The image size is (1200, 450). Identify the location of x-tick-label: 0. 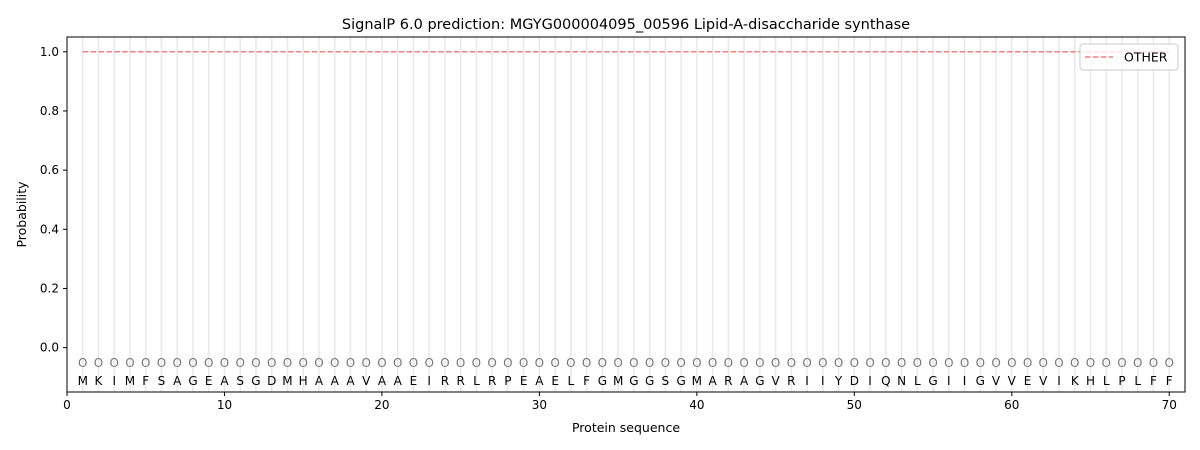
(67, 405).